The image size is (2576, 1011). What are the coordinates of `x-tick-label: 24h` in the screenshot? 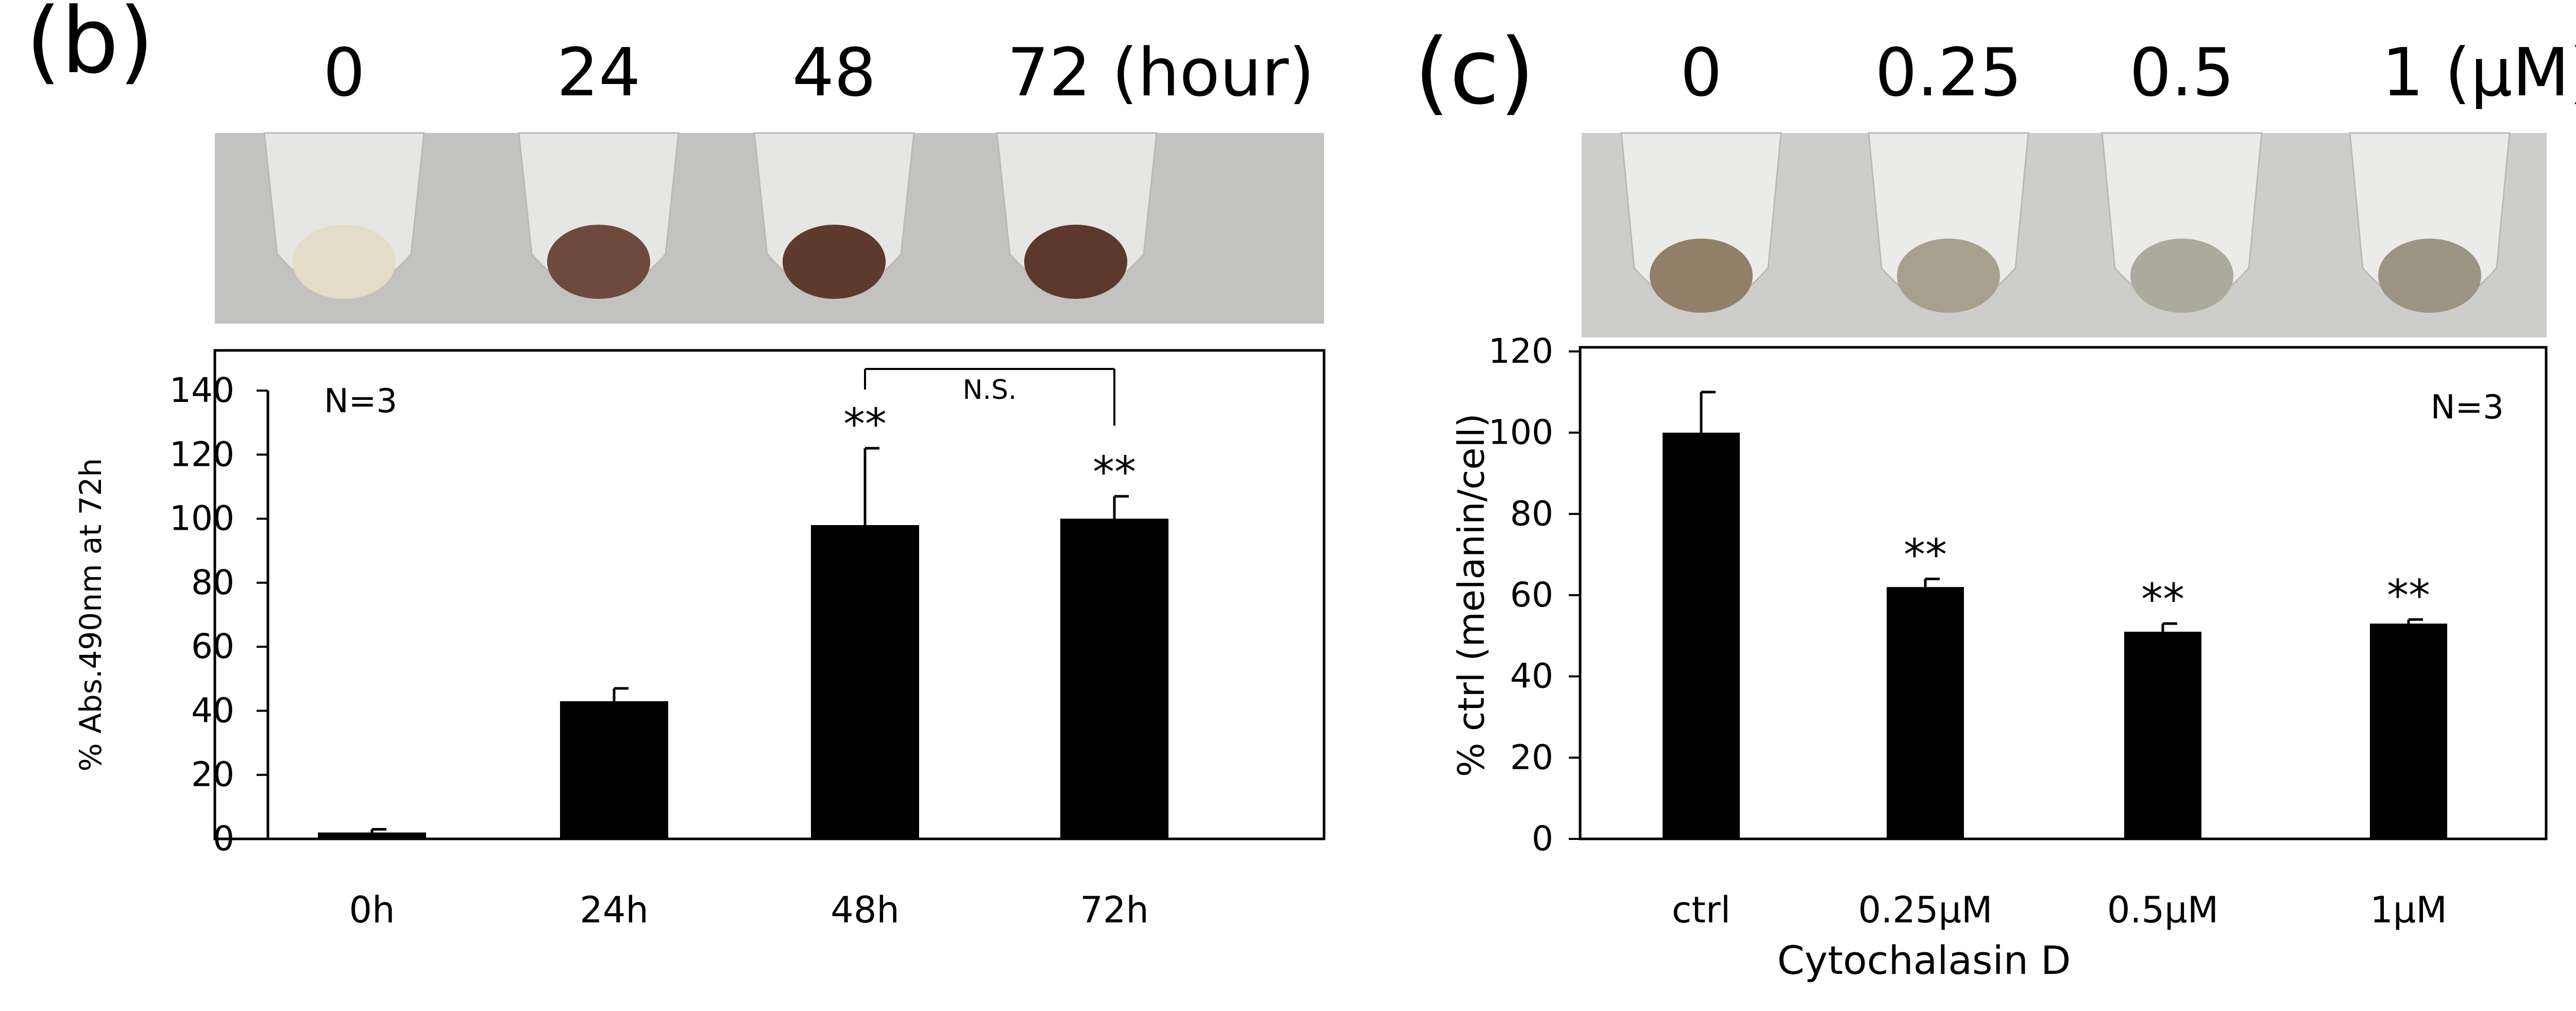 It's located at (614, 910).